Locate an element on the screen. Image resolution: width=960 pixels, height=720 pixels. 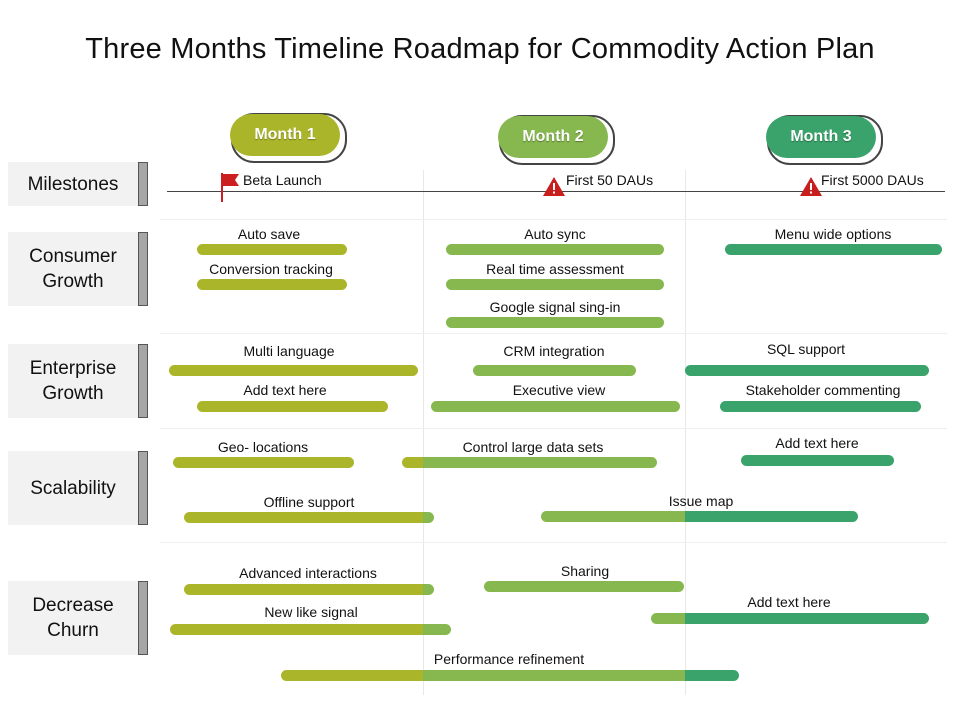
task-label: Google signal sing-in is located at coordinates (555, 307).